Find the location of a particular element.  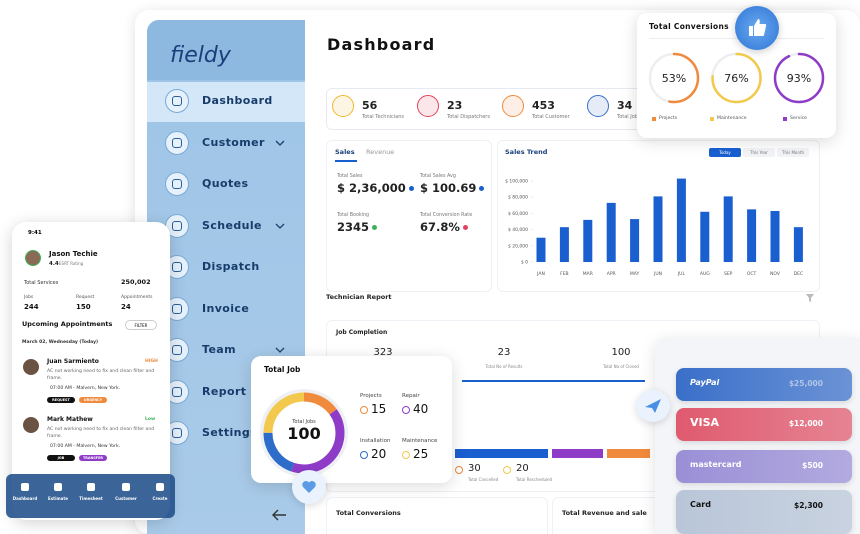

stat-label: Total Customer is located at coordinates (551, 117).